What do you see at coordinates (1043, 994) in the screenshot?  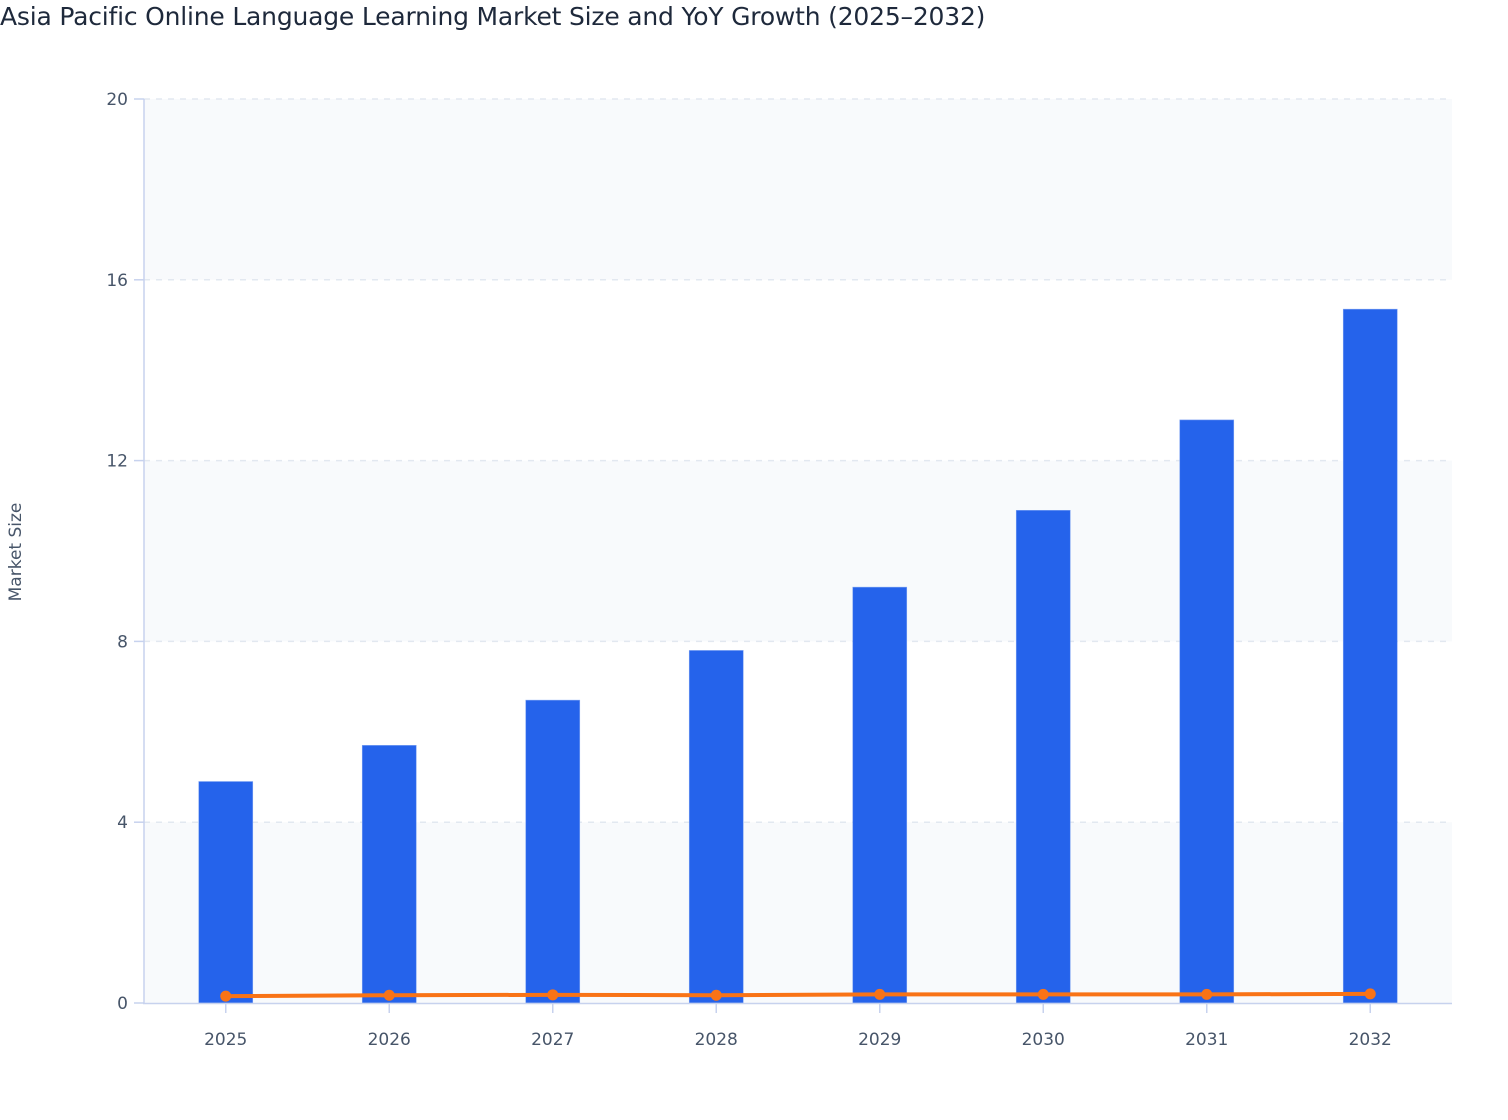 I see `yoy-marker-2030` at bounding box center [1043, 994].